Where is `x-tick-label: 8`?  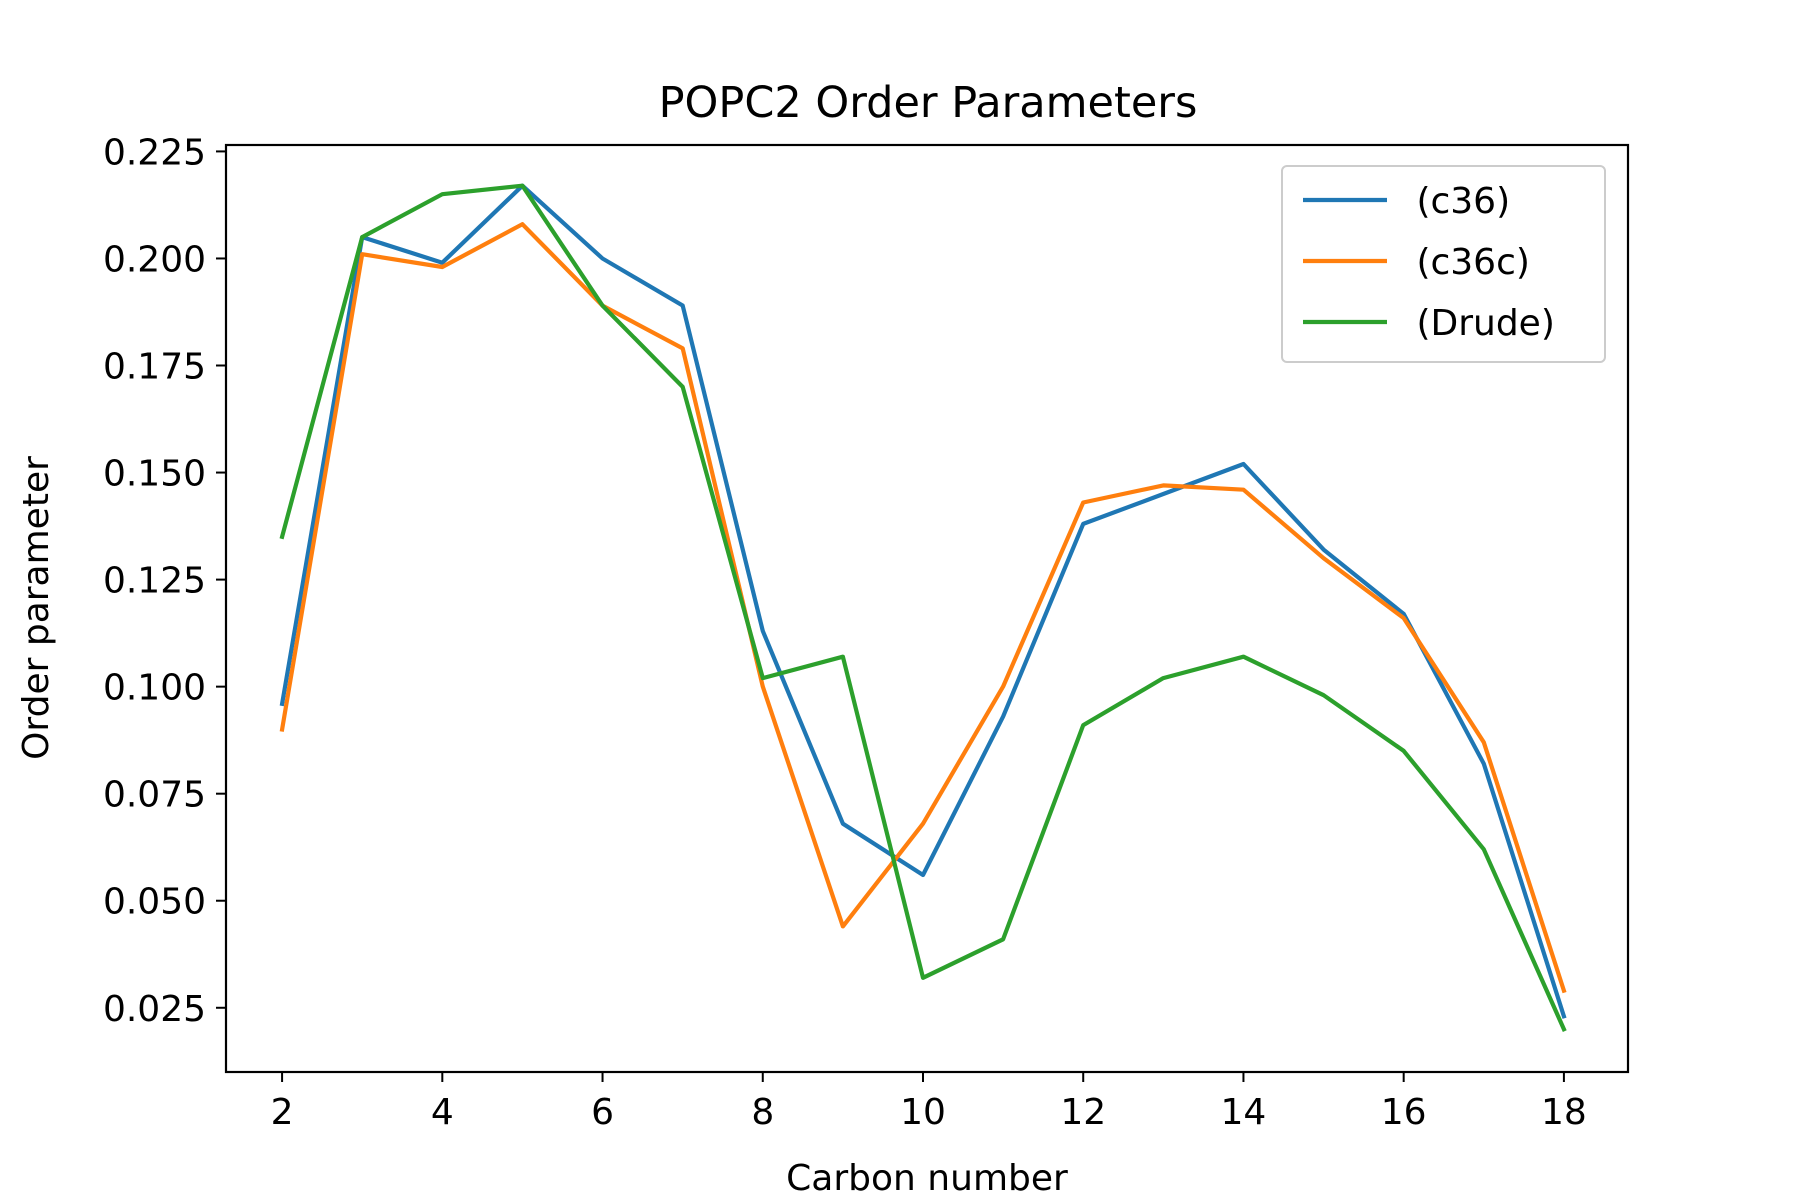
x-tick-label: 8 is located at coordinates (762, 1112).